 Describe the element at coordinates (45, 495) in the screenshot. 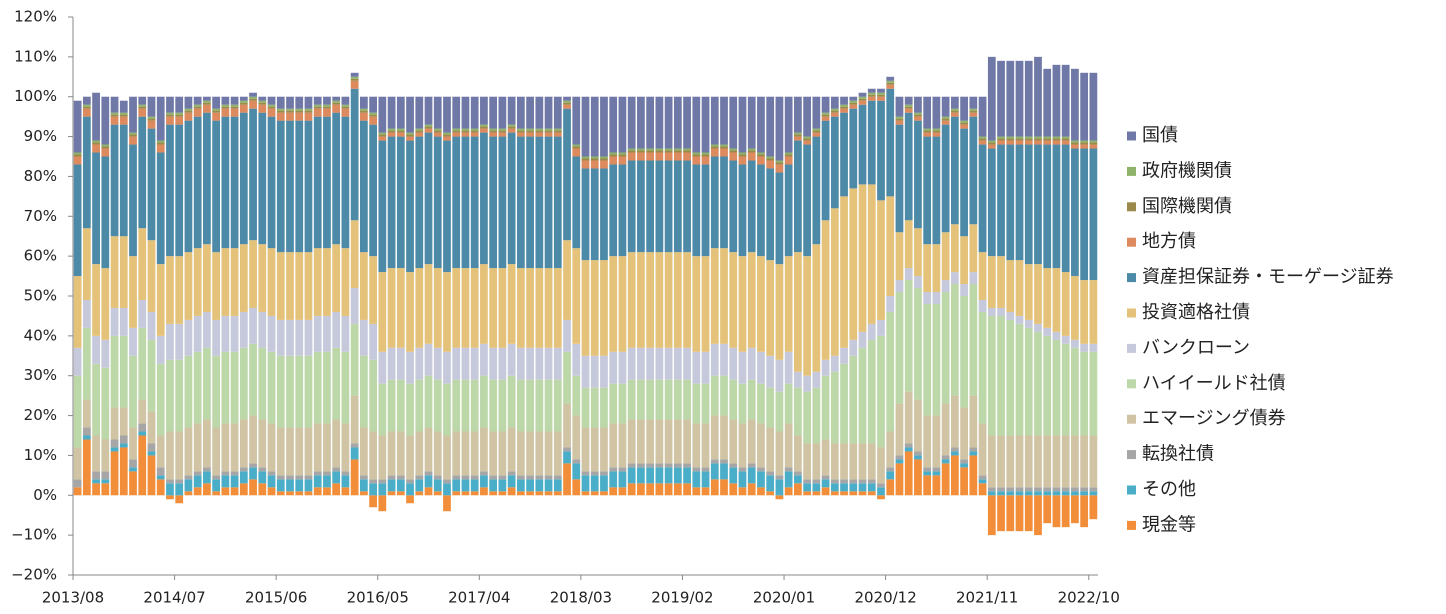

I see `y-tick-label: 0%` at that location.